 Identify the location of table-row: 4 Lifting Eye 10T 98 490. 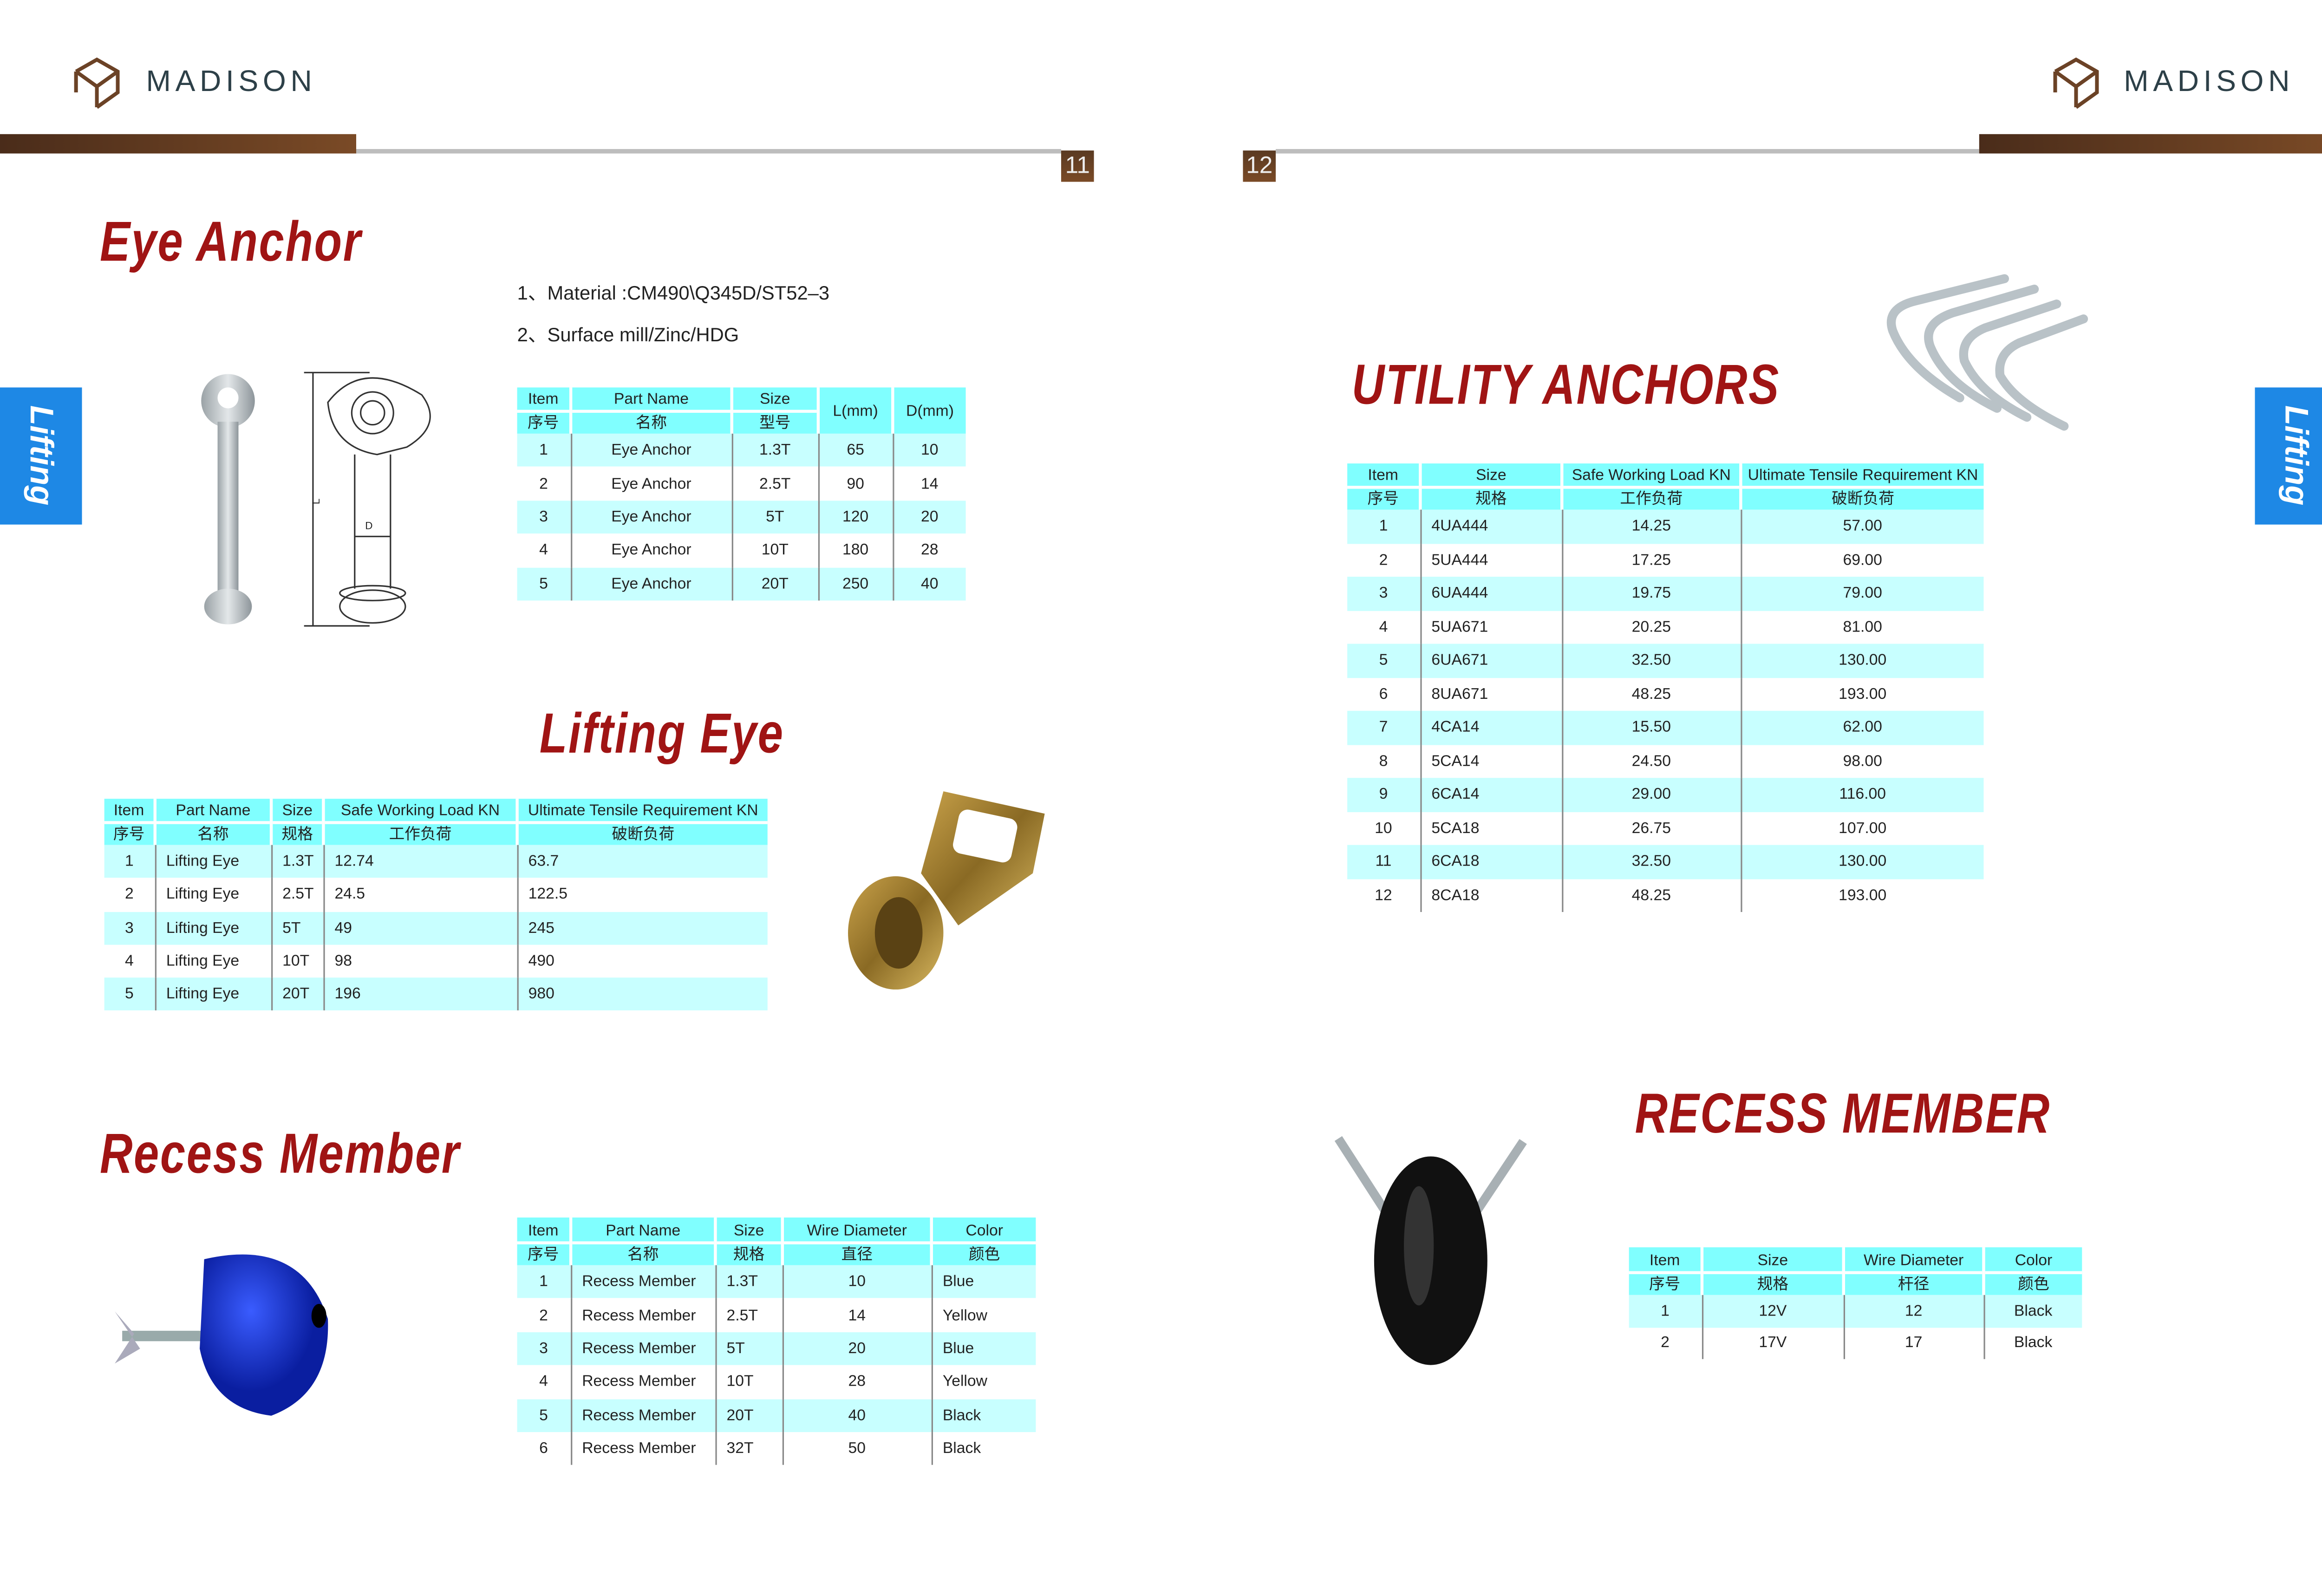
(436, 961).